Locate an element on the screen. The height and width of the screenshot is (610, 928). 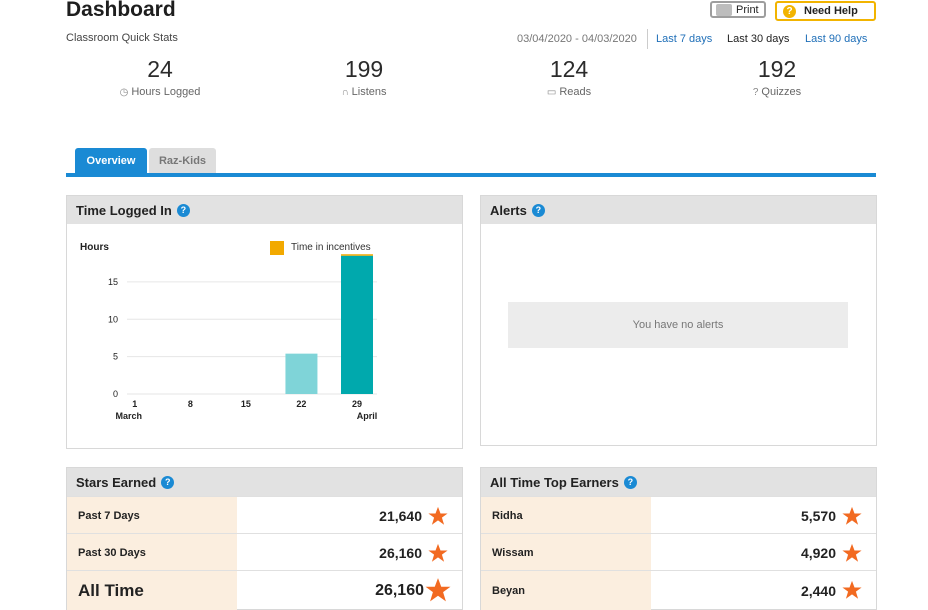
stat-reads: 124 ▭ Reads is located at coordinates (569, 77).